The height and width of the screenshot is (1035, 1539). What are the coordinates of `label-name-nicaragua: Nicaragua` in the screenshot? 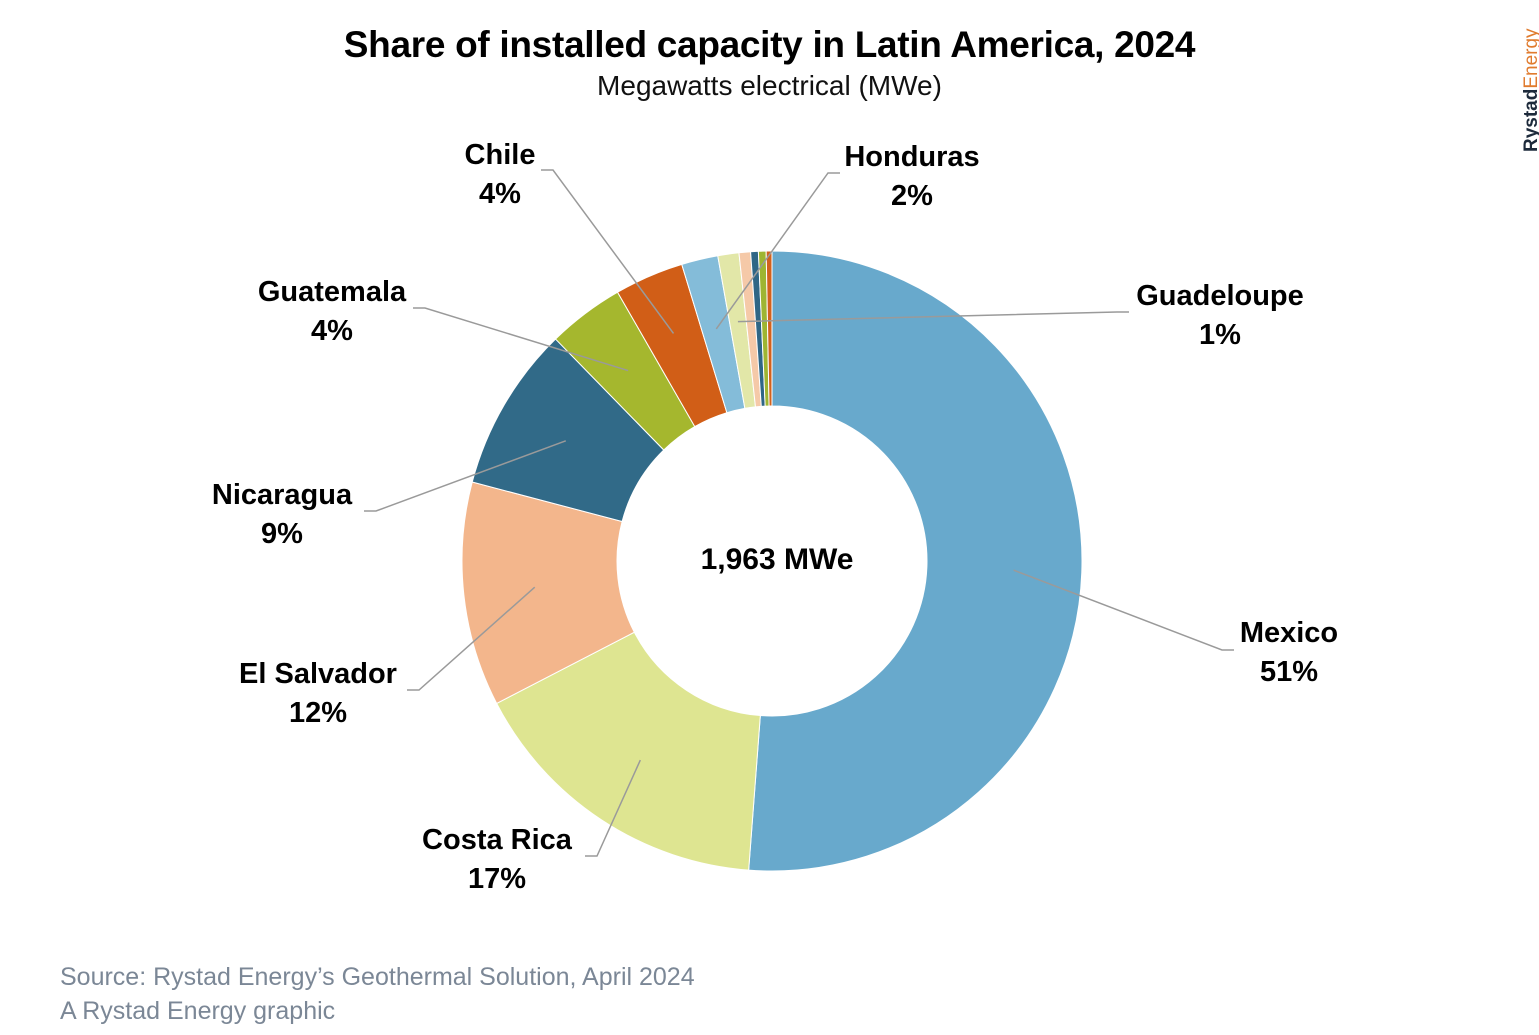 It's located at (282, 495).